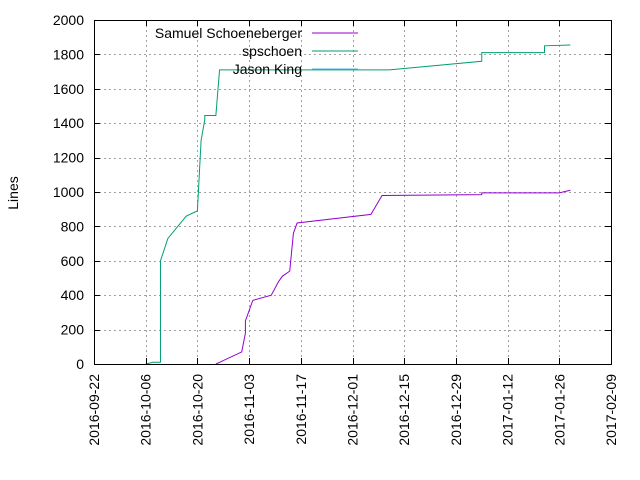  What do you see at coordinates (73, 261) in the screenshot?
I see `y-tick-label: 600` at bounding box center [73, 261].